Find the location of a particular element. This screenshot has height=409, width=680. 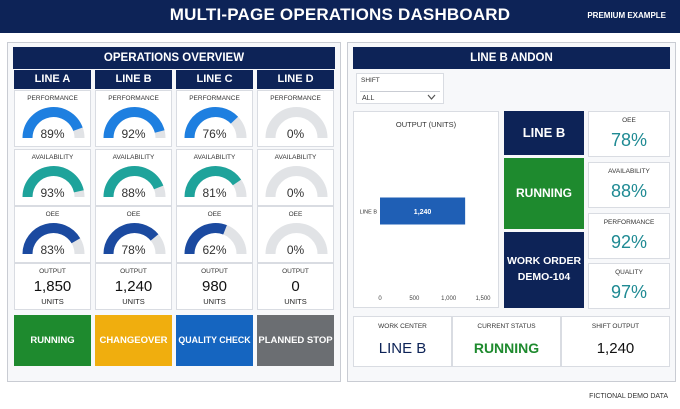

output-card: OUTPUT 980 UNITS is located at coordinates (214, 286).